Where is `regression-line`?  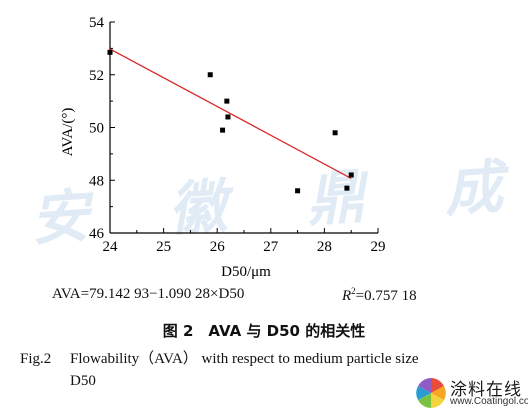 regression-line is located at coordinates (230, 113).